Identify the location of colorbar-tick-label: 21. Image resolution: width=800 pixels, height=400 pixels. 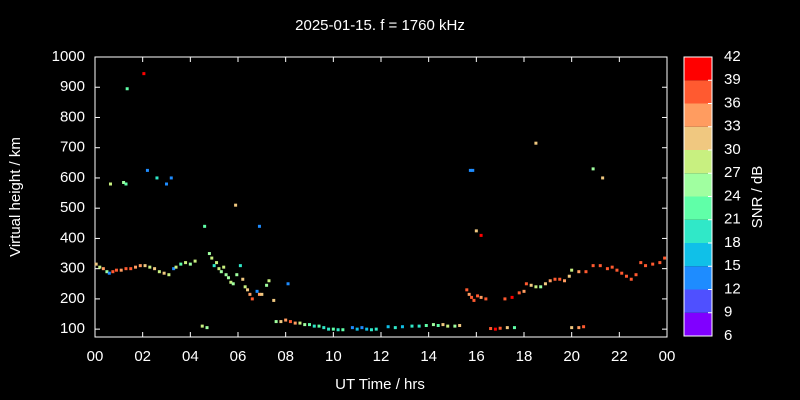
(732, 219).